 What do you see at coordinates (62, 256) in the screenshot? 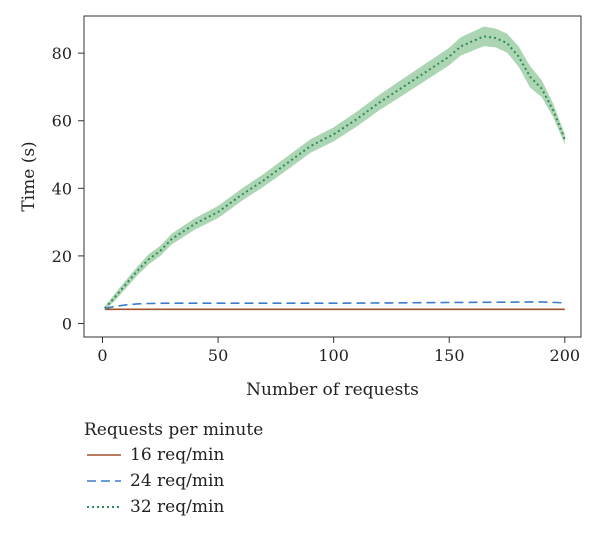
I see `y-tick-label: 20` at bounding box center [62, 256].